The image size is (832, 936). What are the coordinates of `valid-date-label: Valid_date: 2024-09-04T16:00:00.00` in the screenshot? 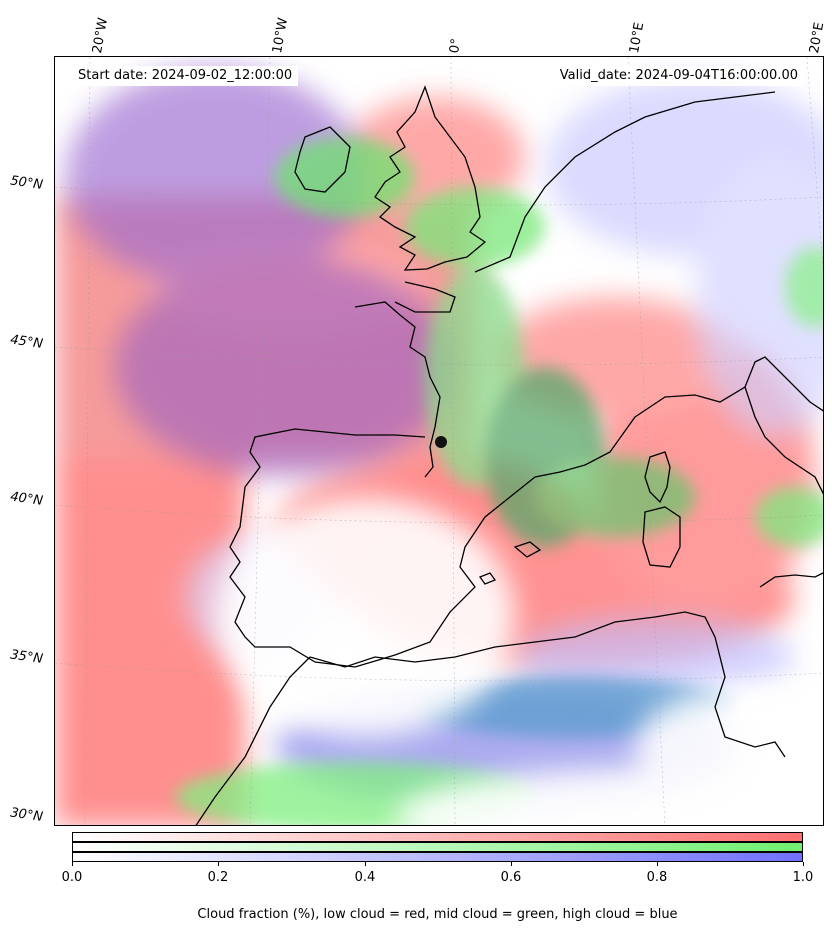 It's located at (678, 76).